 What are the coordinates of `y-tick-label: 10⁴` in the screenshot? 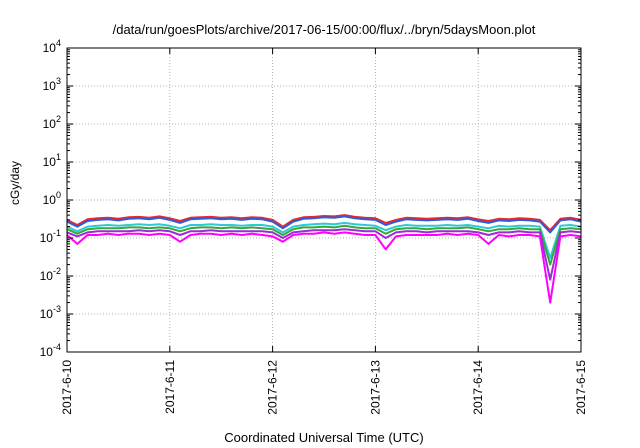 It's located at (52, 46).